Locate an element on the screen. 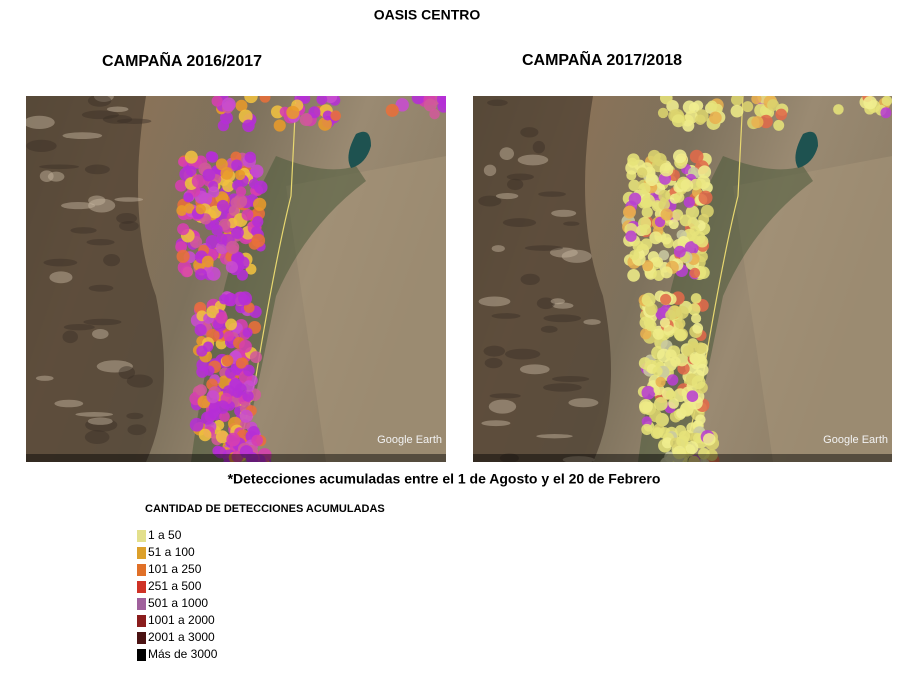  panel-title: CAMPAÑA 2016/2017 is located at coordinates (182, 60).